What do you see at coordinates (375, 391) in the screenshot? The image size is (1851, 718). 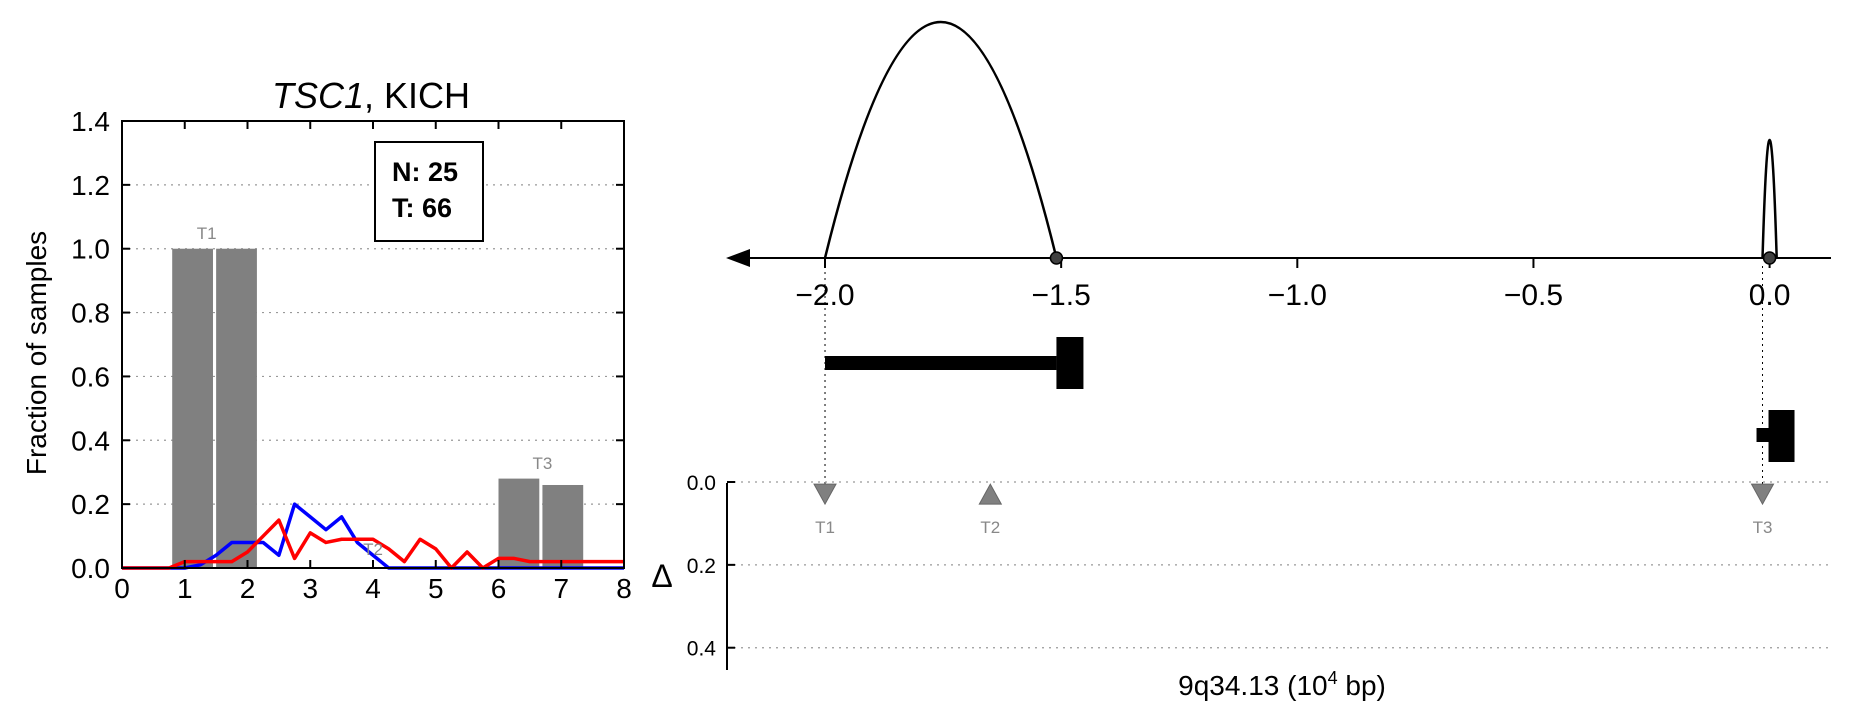 I see `bar-label-group: T1 T2 T3` at bounding box center [375, 391].